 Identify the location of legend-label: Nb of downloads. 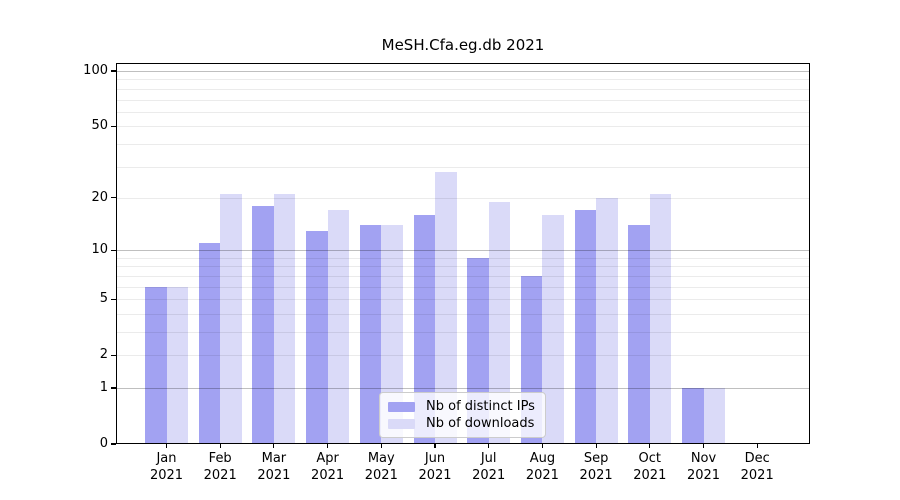
(480, 423).